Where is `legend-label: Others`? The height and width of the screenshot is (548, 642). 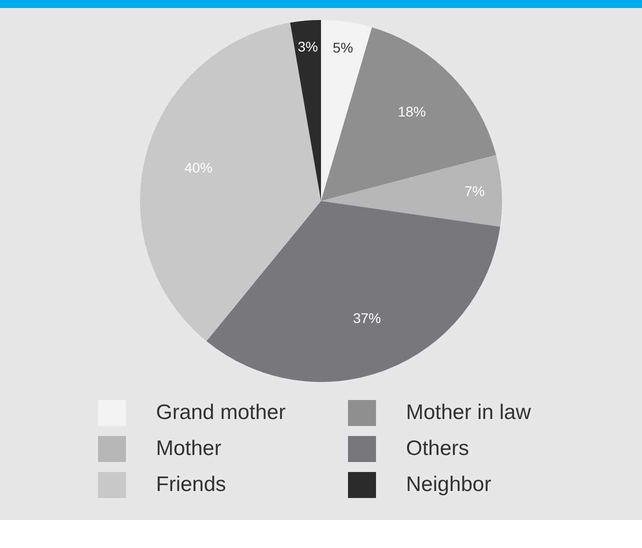
legend-label: Others is located at coordinates (438, 449).